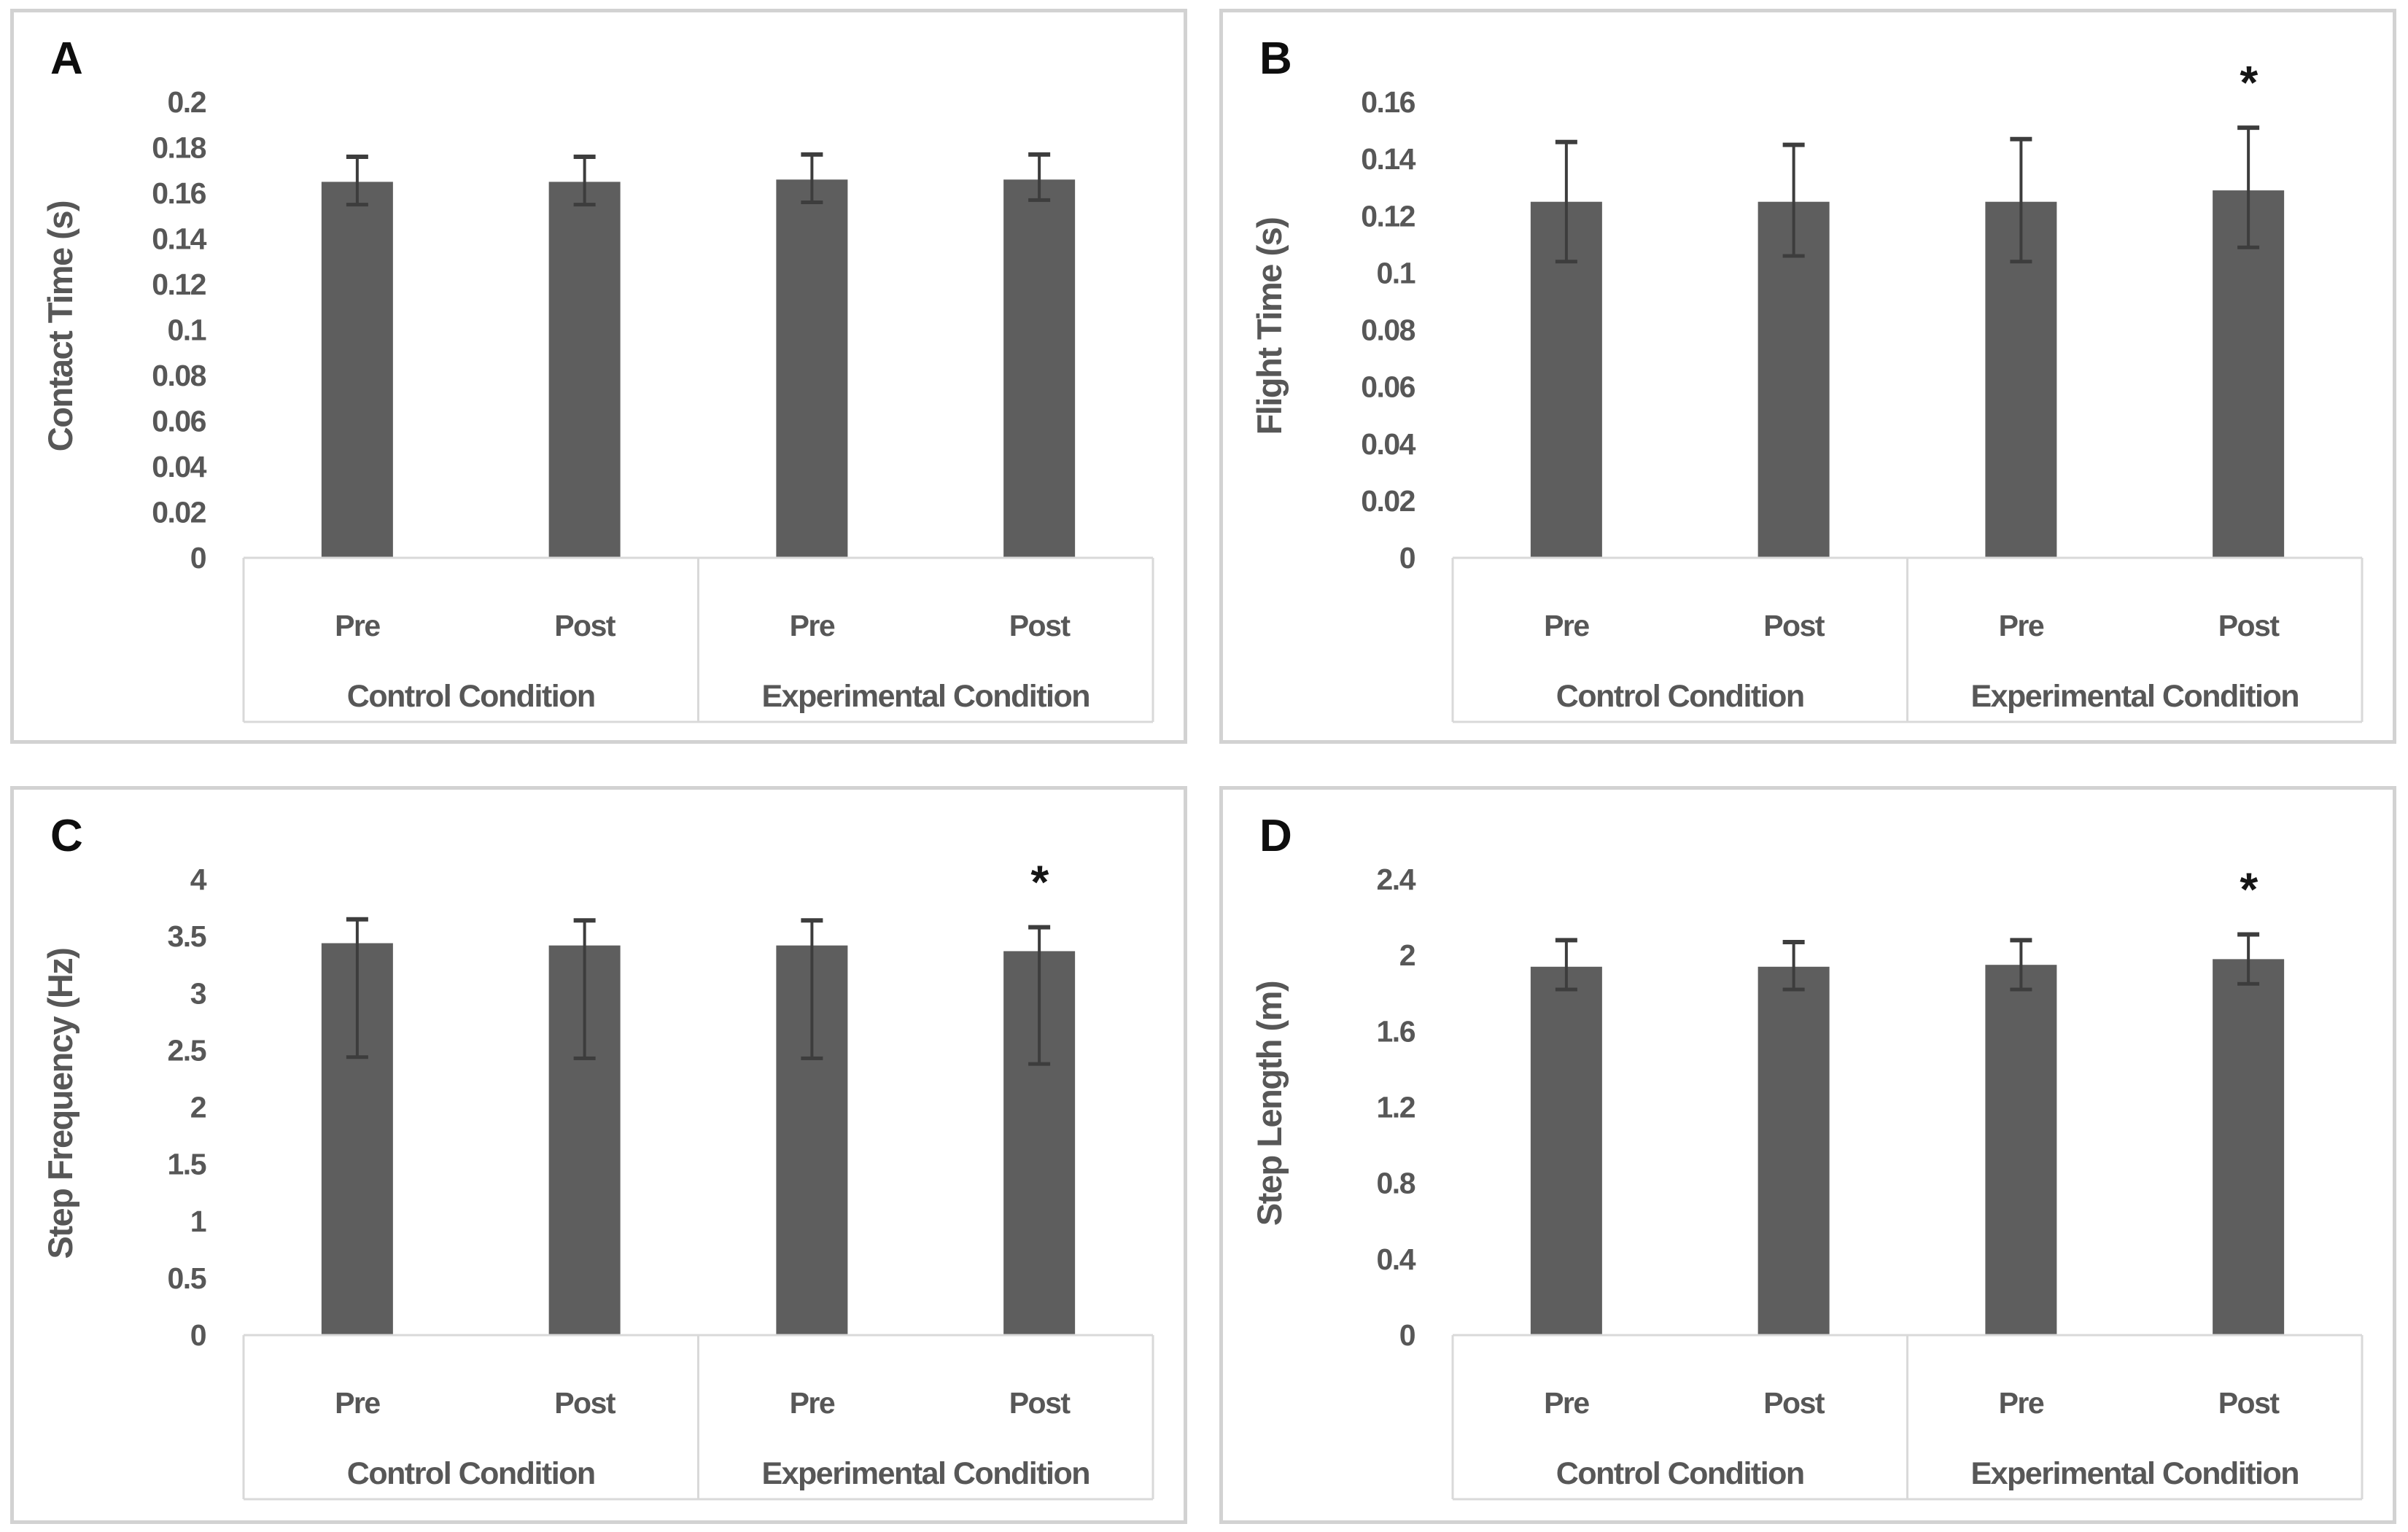 The height and width of the screenshot is (1532, 2408). Describe the element at coordinates (1275, 59) in the screenshot. I see `panel-b-letter: B` at that location.